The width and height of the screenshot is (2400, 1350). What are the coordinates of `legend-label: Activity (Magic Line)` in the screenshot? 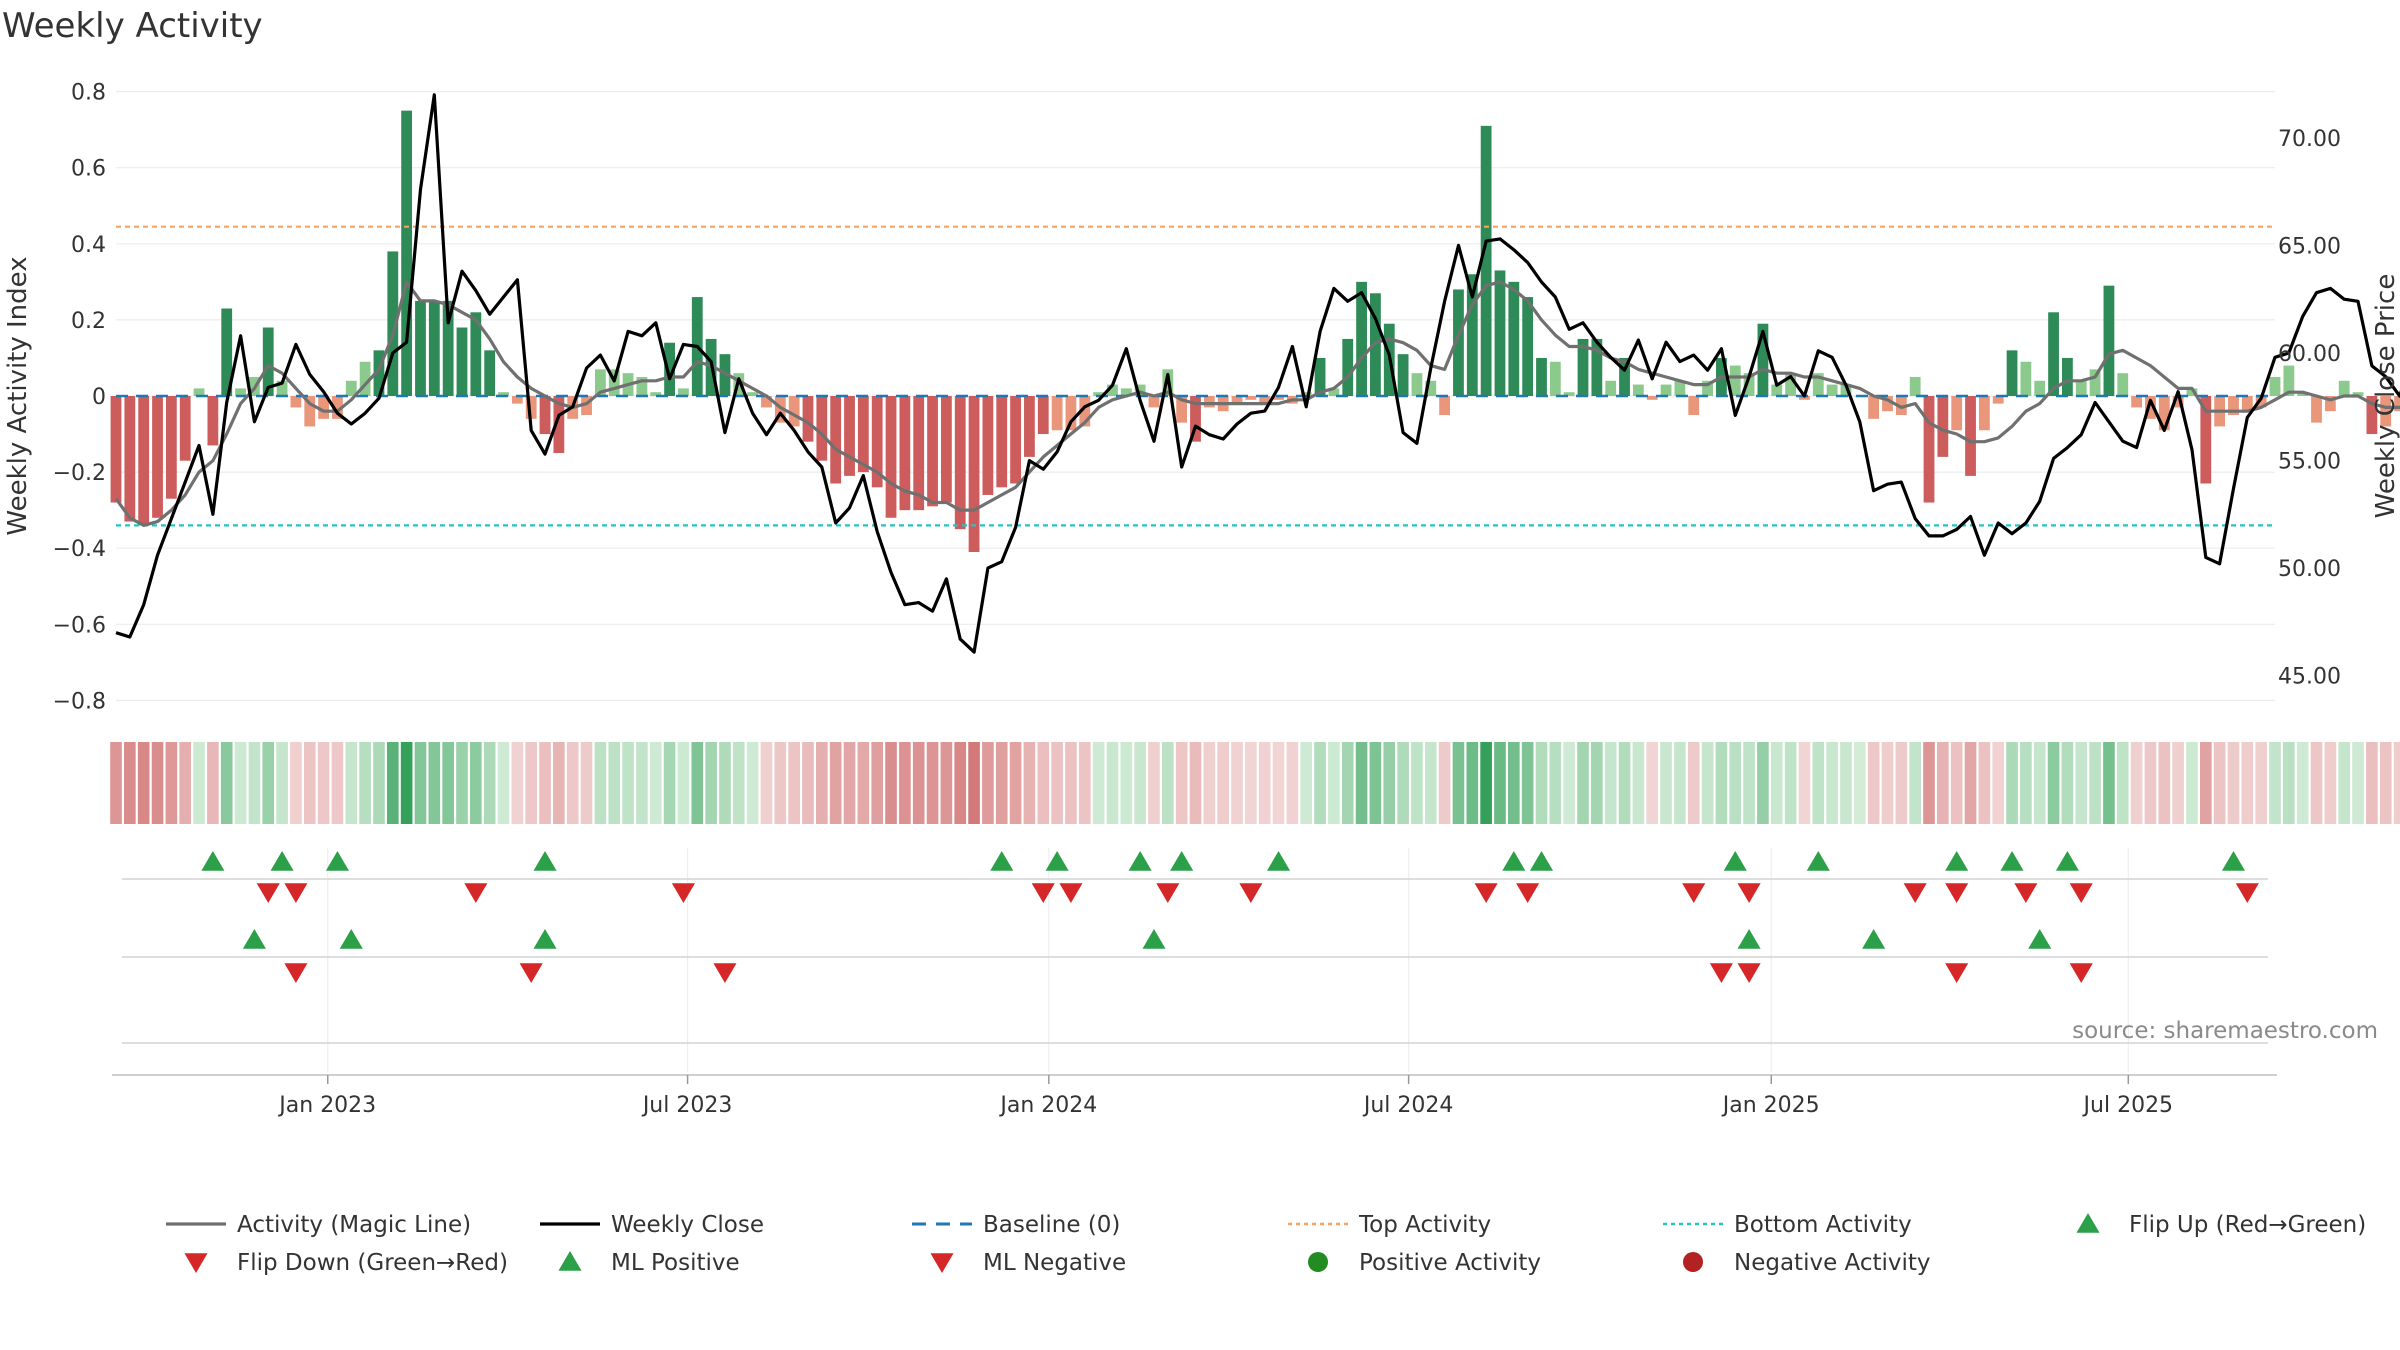 It's located at (354, 1225).